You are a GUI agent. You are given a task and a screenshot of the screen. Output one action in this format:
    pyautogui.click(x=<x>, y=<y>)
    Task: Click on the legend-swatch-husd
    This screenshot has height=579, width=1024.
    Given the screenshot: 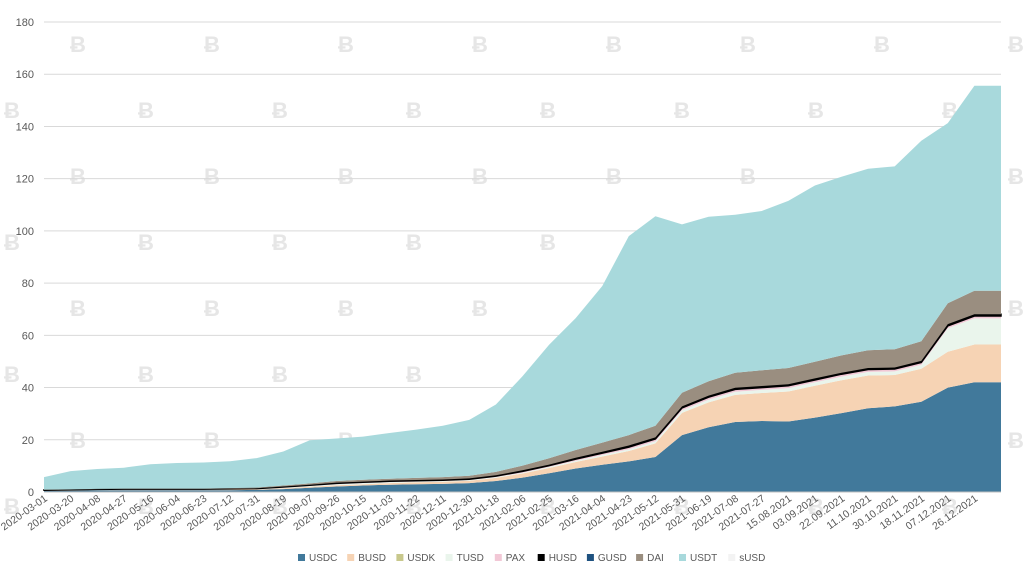 What is the action you would take?
    pyautogui.click(x=541, y=557)
    